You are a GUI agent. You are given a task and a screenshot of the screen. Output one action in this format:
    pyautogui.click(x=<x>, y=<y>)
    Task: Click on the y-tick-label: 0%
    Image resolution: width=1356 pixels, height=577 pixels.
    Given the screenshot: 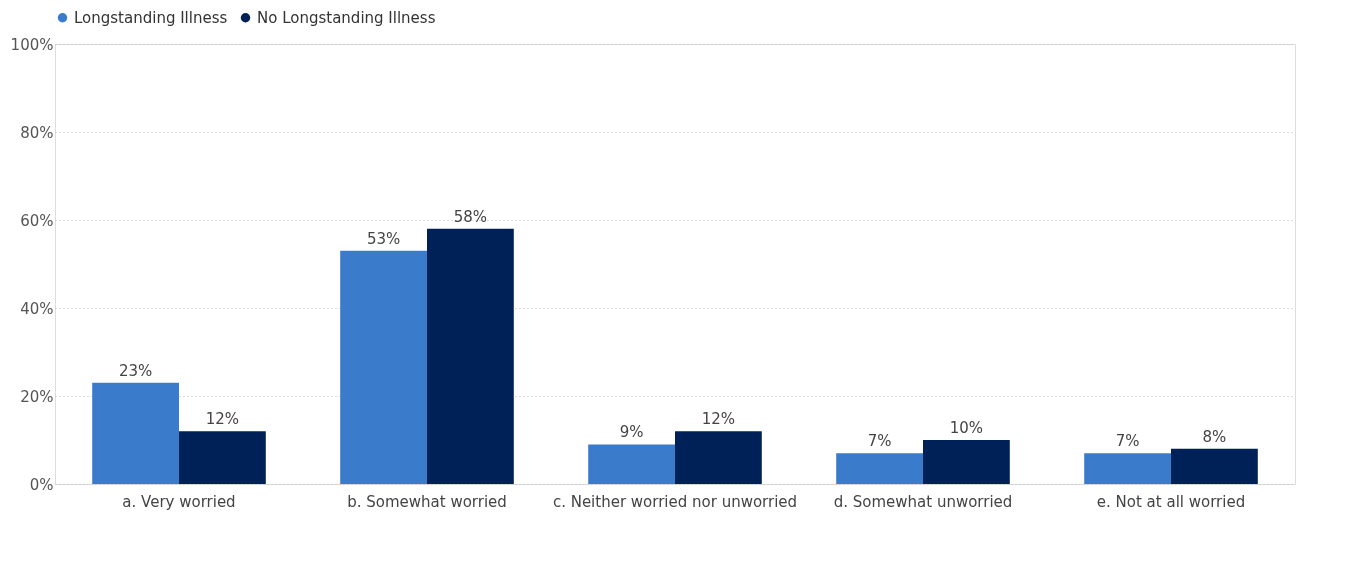 What is the action you would take?
    pyautogui.click(x=41, y=484)
    